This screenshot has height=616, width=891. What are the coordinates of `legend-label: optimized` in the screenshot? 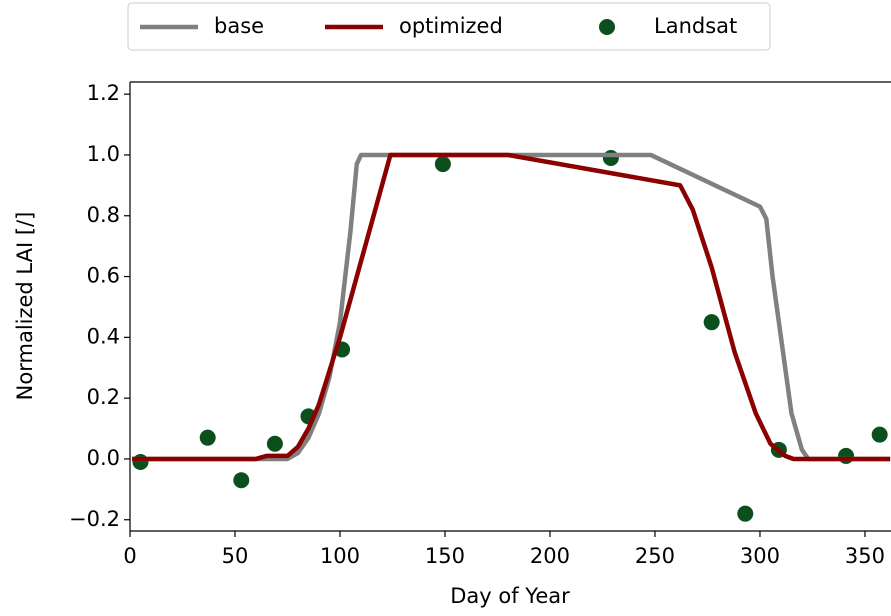 It's located at (451, 26).